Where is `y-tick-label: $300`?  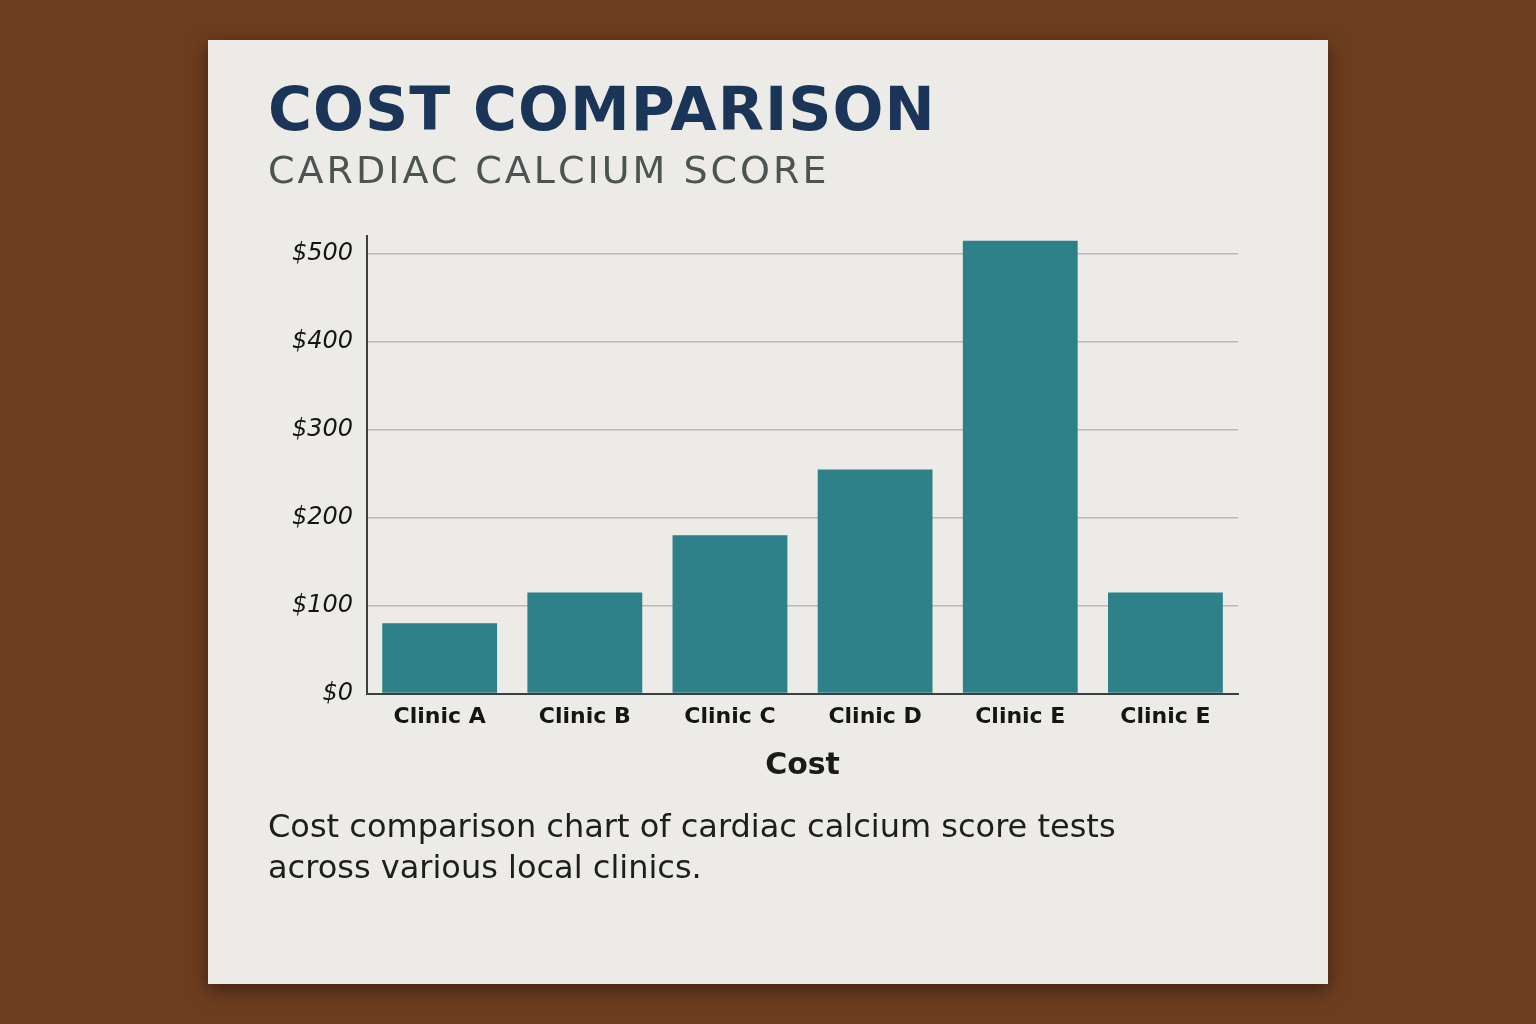 y-tick-label: $300 is located at coordinates (323, 427).